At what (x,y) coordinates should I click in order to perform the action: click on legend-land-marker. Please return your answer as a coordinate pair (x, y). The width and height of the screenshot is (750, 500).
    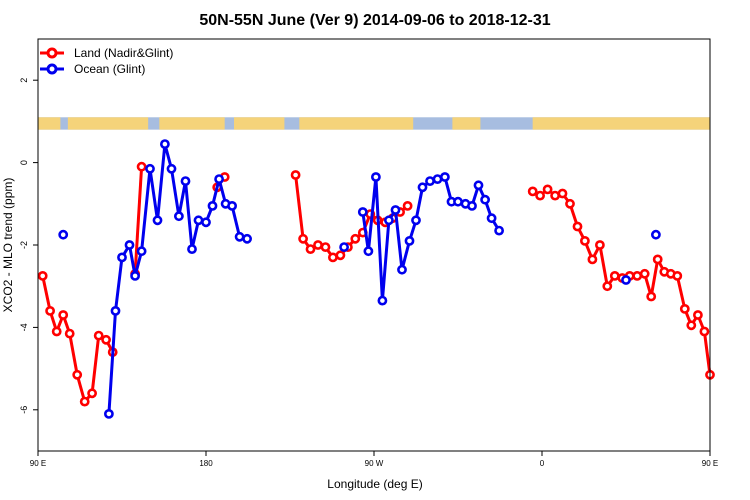
    Looking at the image, I should click on (52, 53).